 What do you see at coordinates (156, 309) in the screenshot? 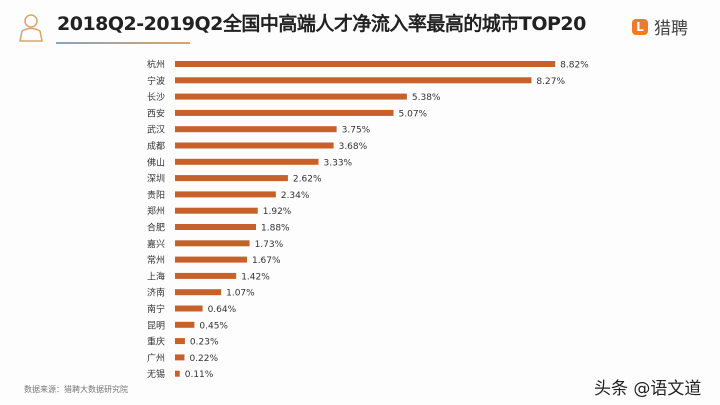
I see `category-label: 南宁` at bounding box center [156, 309].